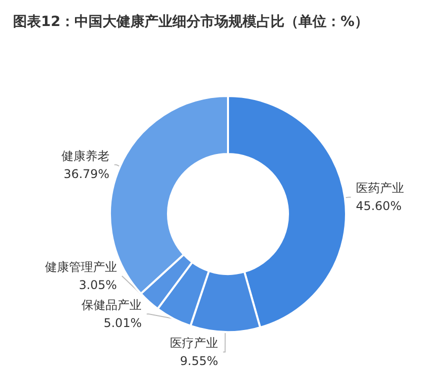 This screenshot has width=432, height=371. I want to click on data-label: 9.55%, so click(199, 361).